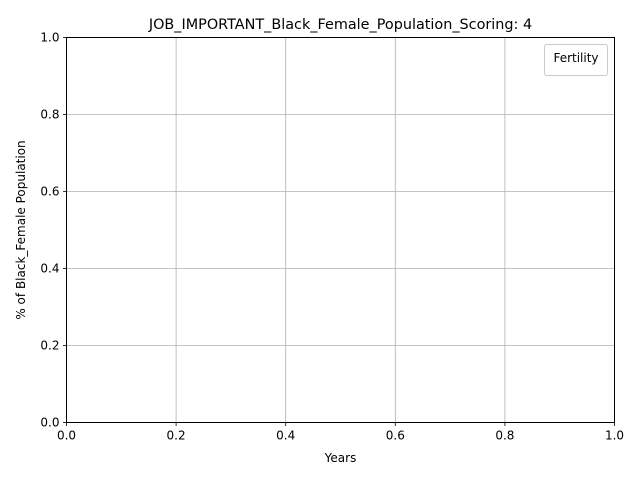 The width and height of the screenshot is (640, 480). What do you see at coordinates (21, 229) in the screenshot?
I see `y-axis-label: % of Black_Female Population` at bounding box center [21, 229].